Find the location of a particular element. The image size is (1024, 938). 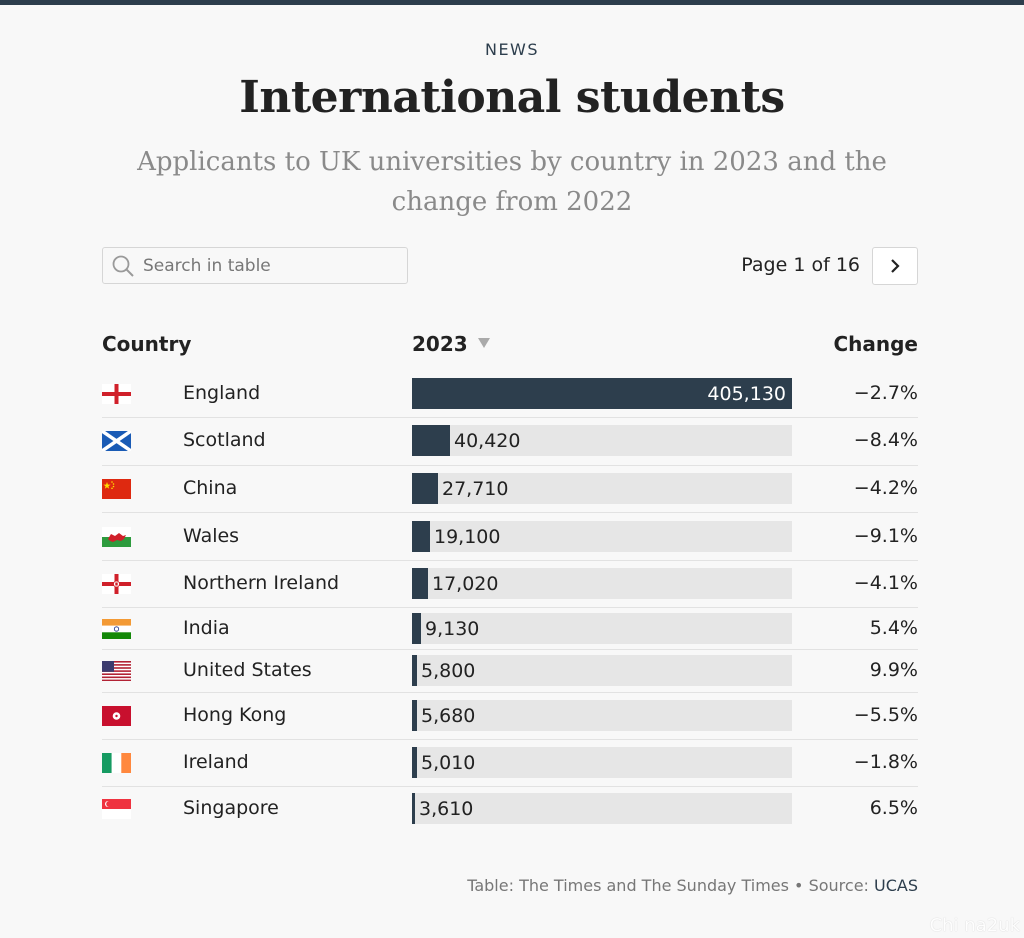

bar-track: 405,130 is located at coordinates (602, 393).